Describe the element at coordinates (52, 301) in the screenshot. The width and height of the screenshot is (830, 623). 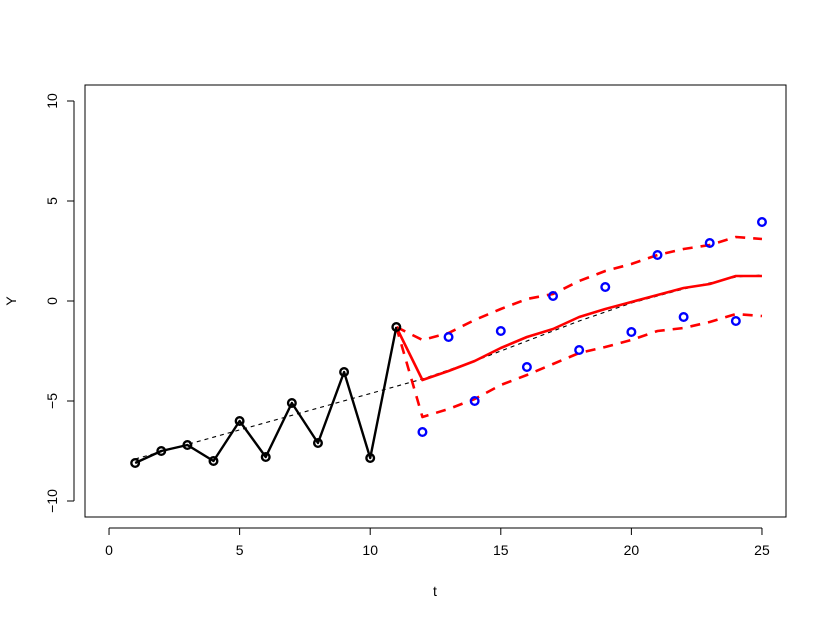
I see `y-tick-label: 0` at that location.